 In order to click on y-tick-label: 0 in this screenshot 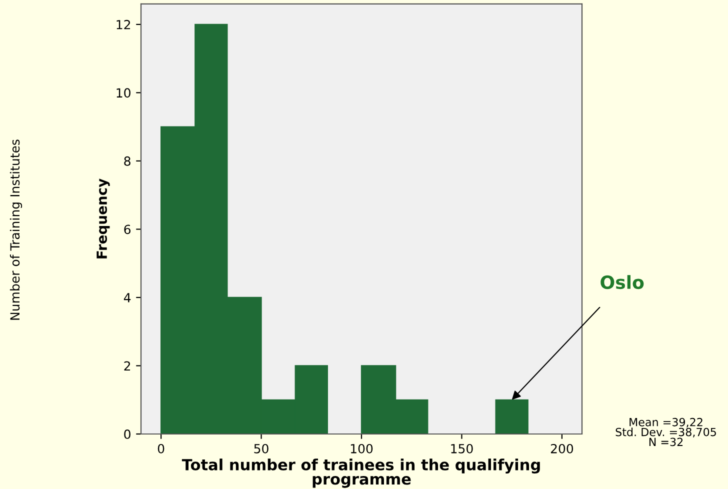, I will do `click(127, 434)`.